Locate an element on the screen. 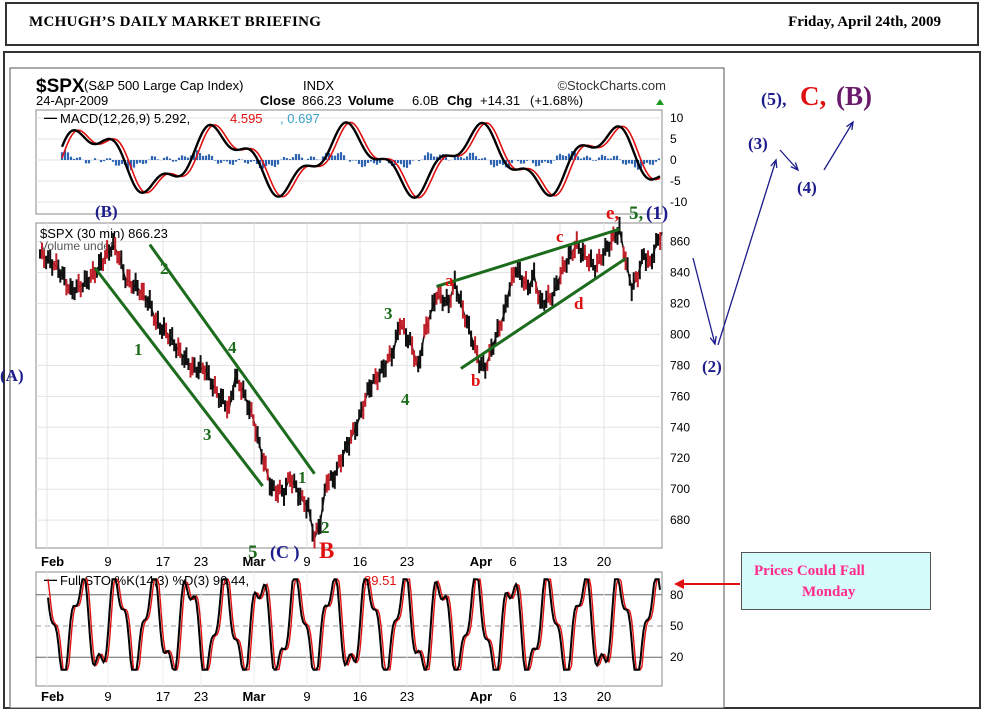 The width and height of the screenshot is (986, 711). price-ytick: 800 is located at coordinates (680, 334).